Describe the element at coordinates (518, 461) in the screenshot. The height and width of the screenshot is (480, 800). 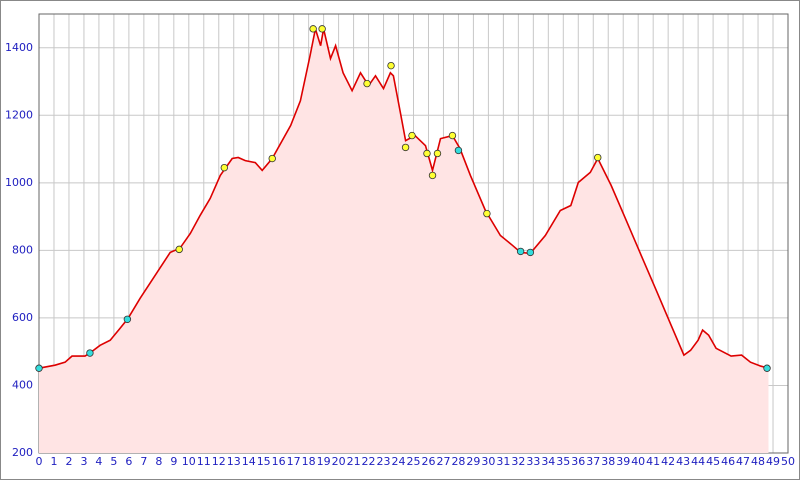
I see `x-tick-label: 32` at that location.